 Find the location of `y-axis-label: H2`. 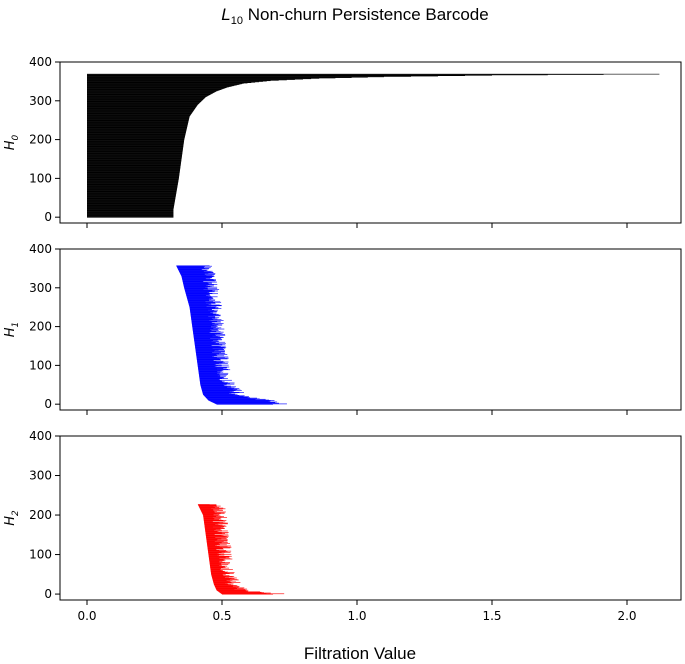

y-axis-label: H2 is located at coordinates (12, 518).